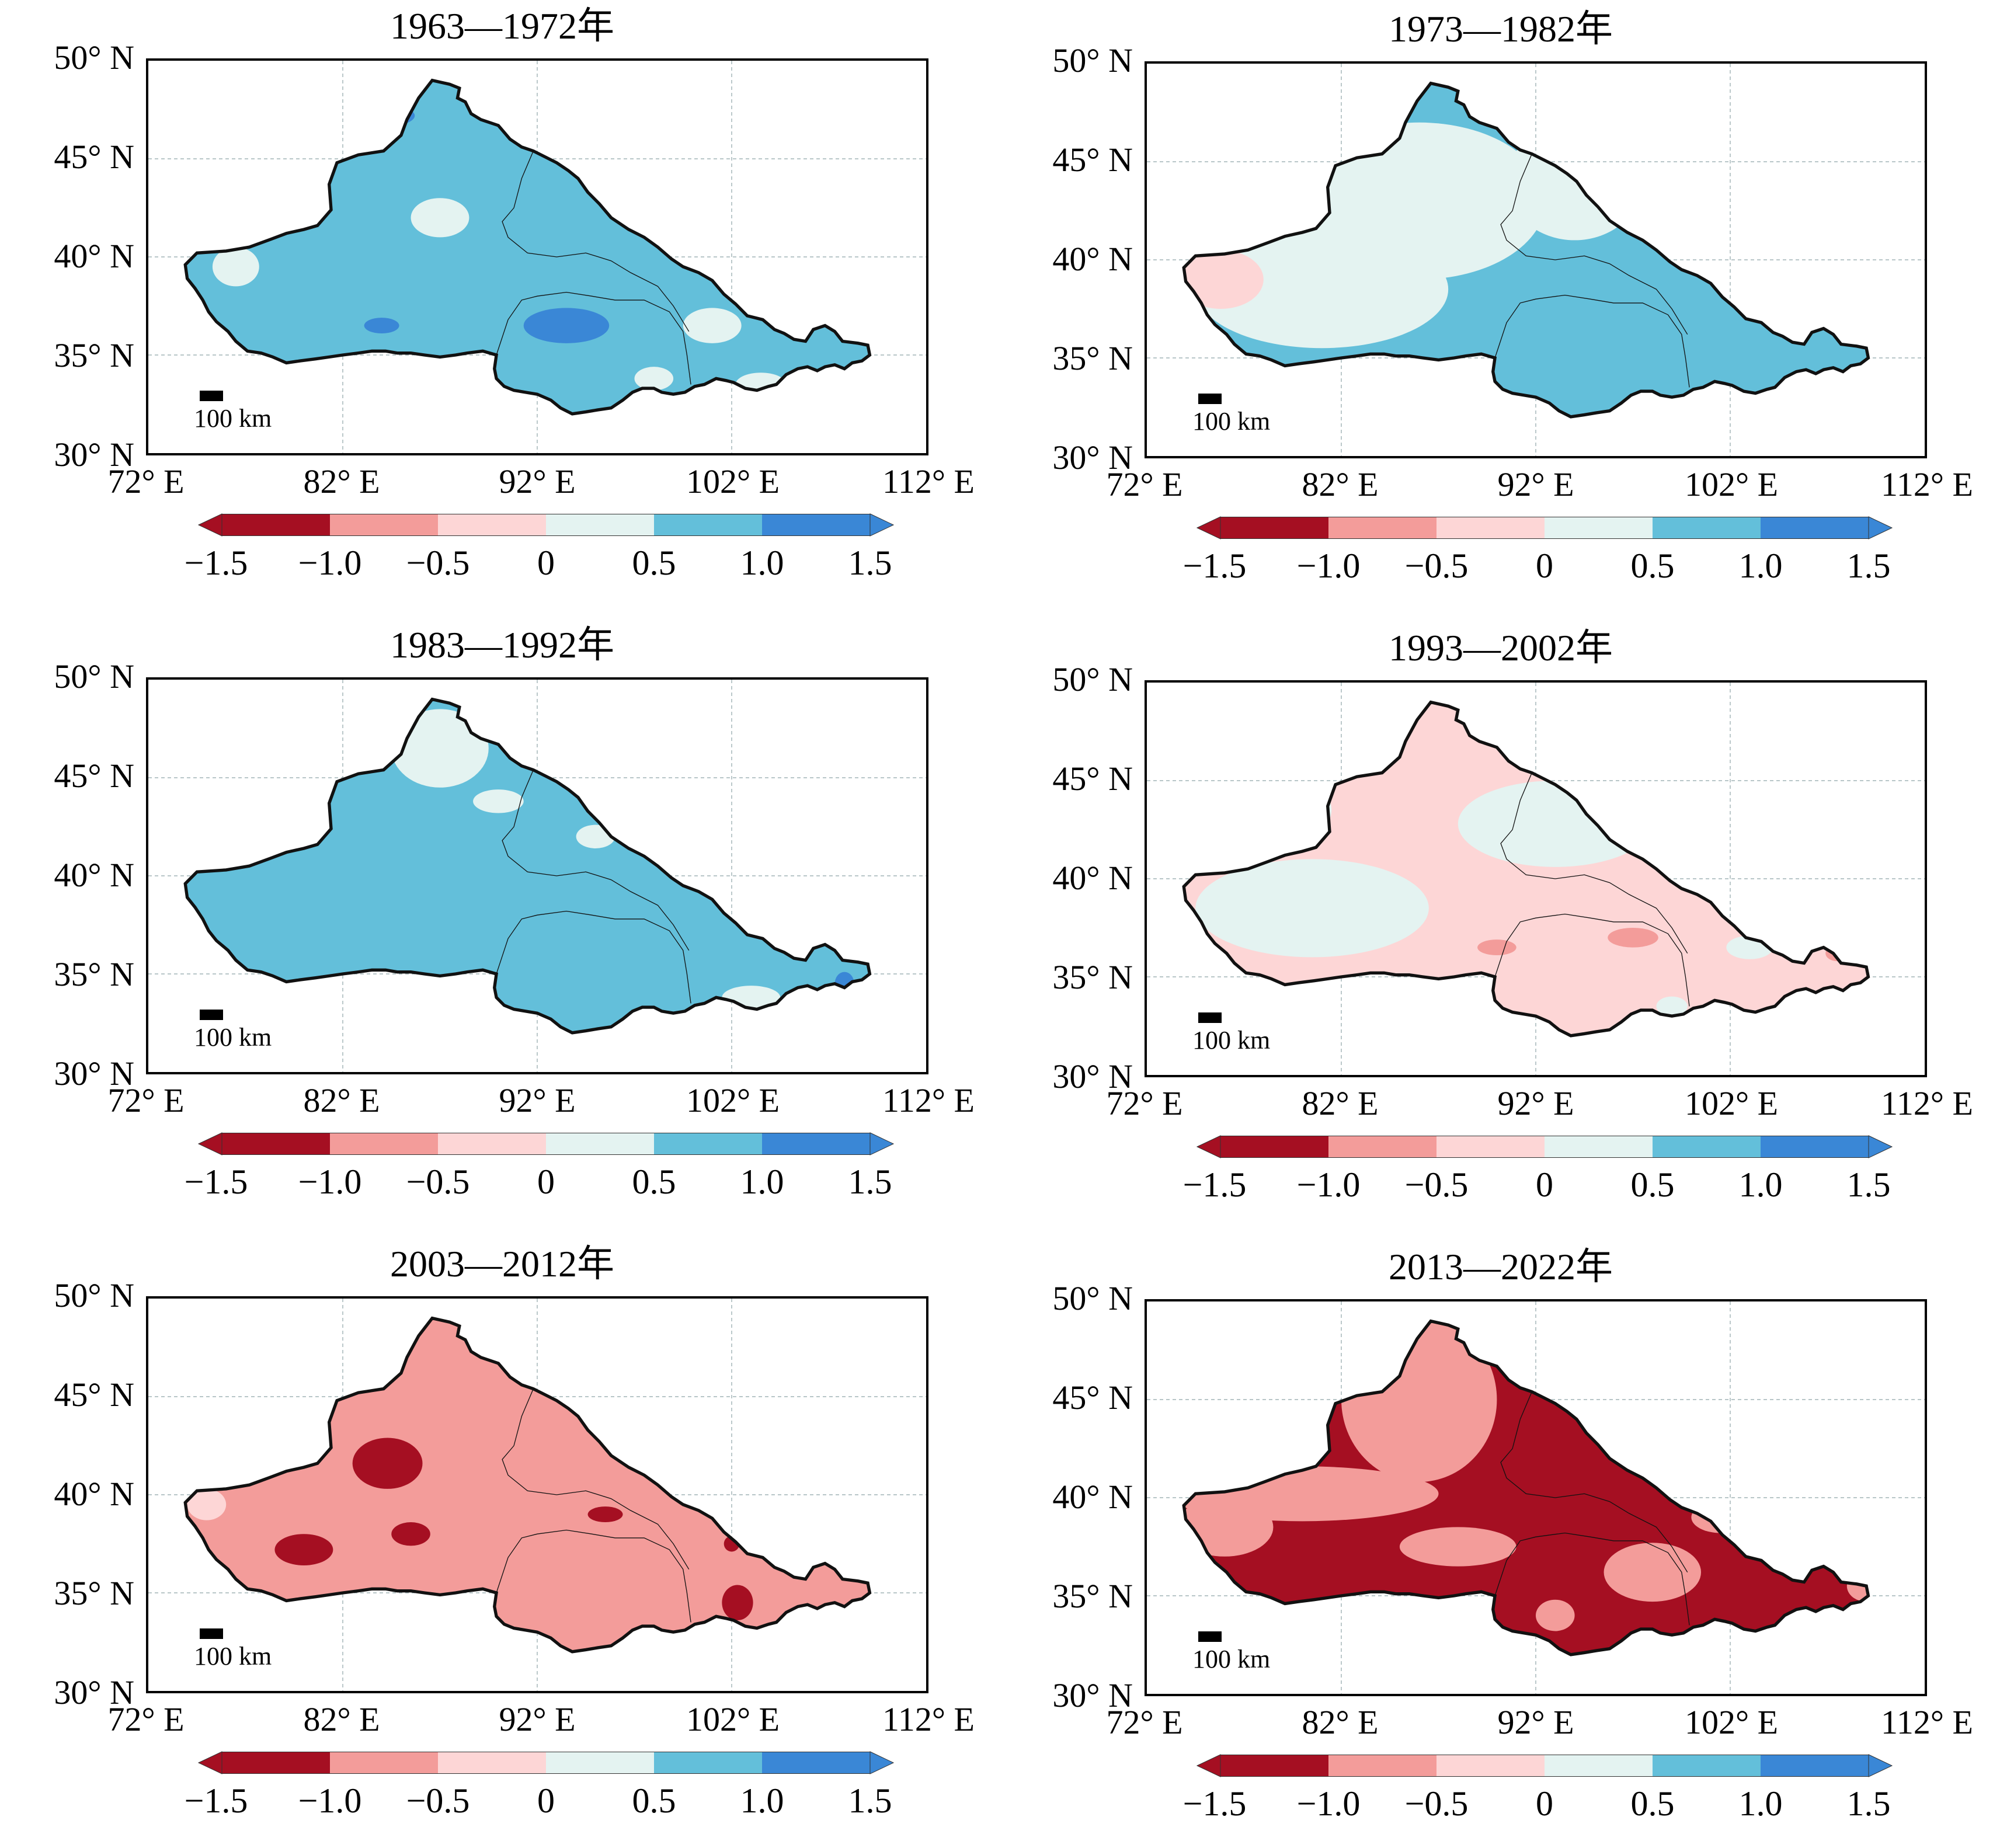  Describe the element at coordinates (1092, 457) in the screenshot. I see `lat-tick-label: 30° N` at that location.